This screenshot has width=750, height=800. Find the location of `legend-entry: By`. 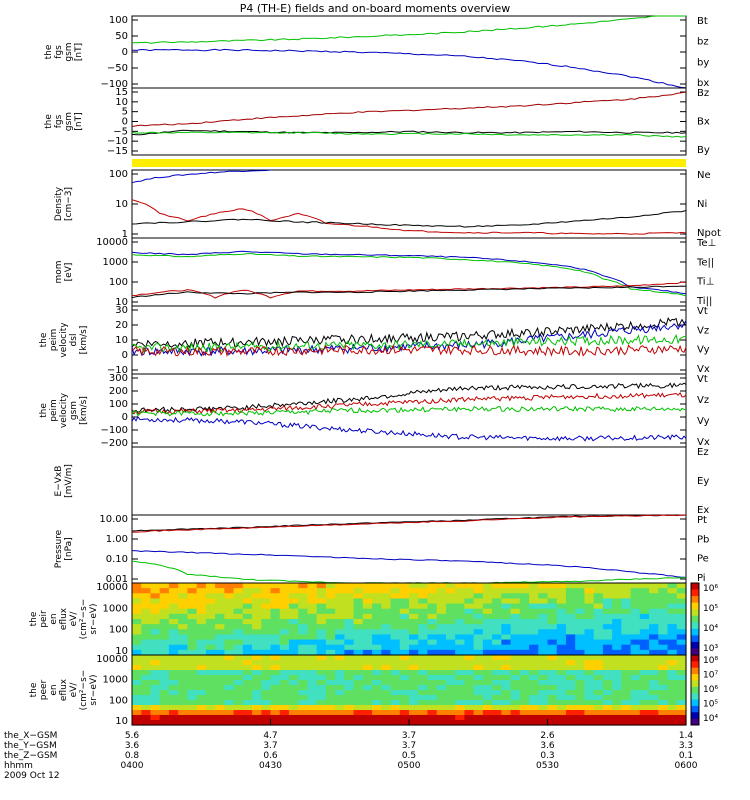

legend-entry: By is located at coordinates (703, 150).